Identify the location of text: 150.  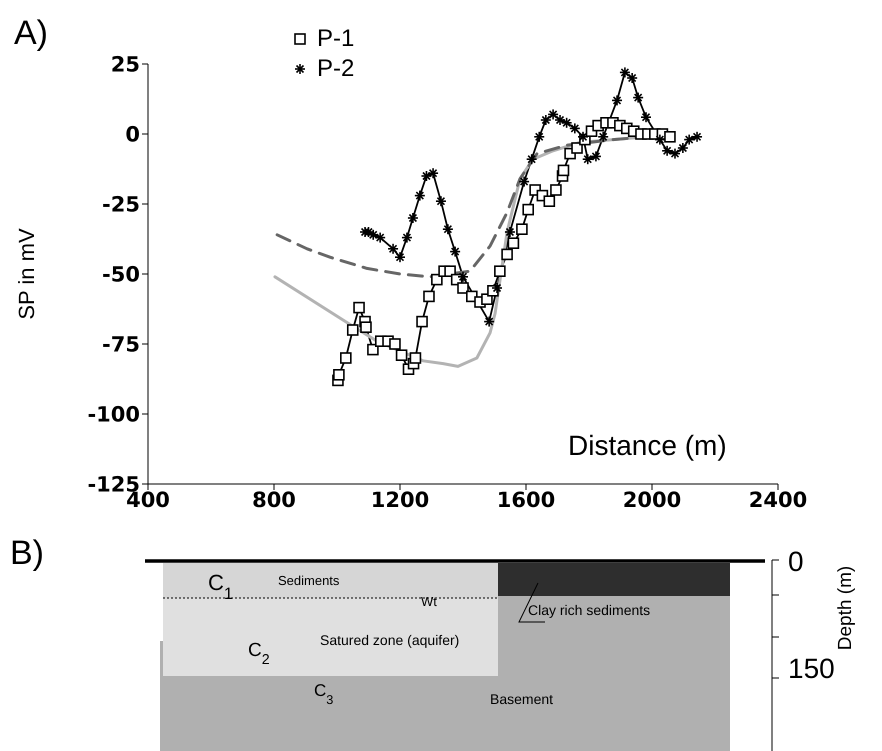
(811, 668).